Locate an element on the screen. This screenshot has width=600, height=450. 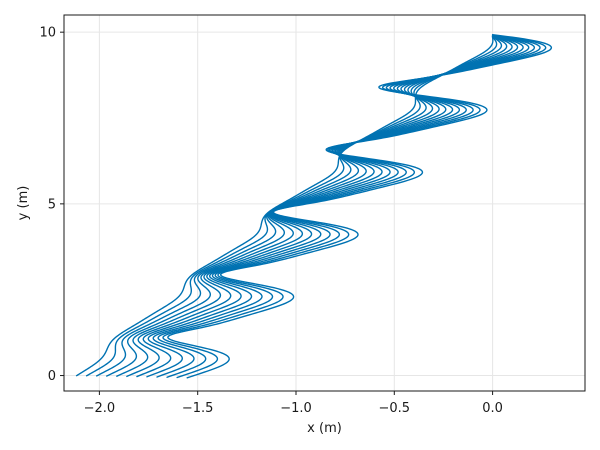
y-tick-label: 10 is located at coordinates (47, 33).